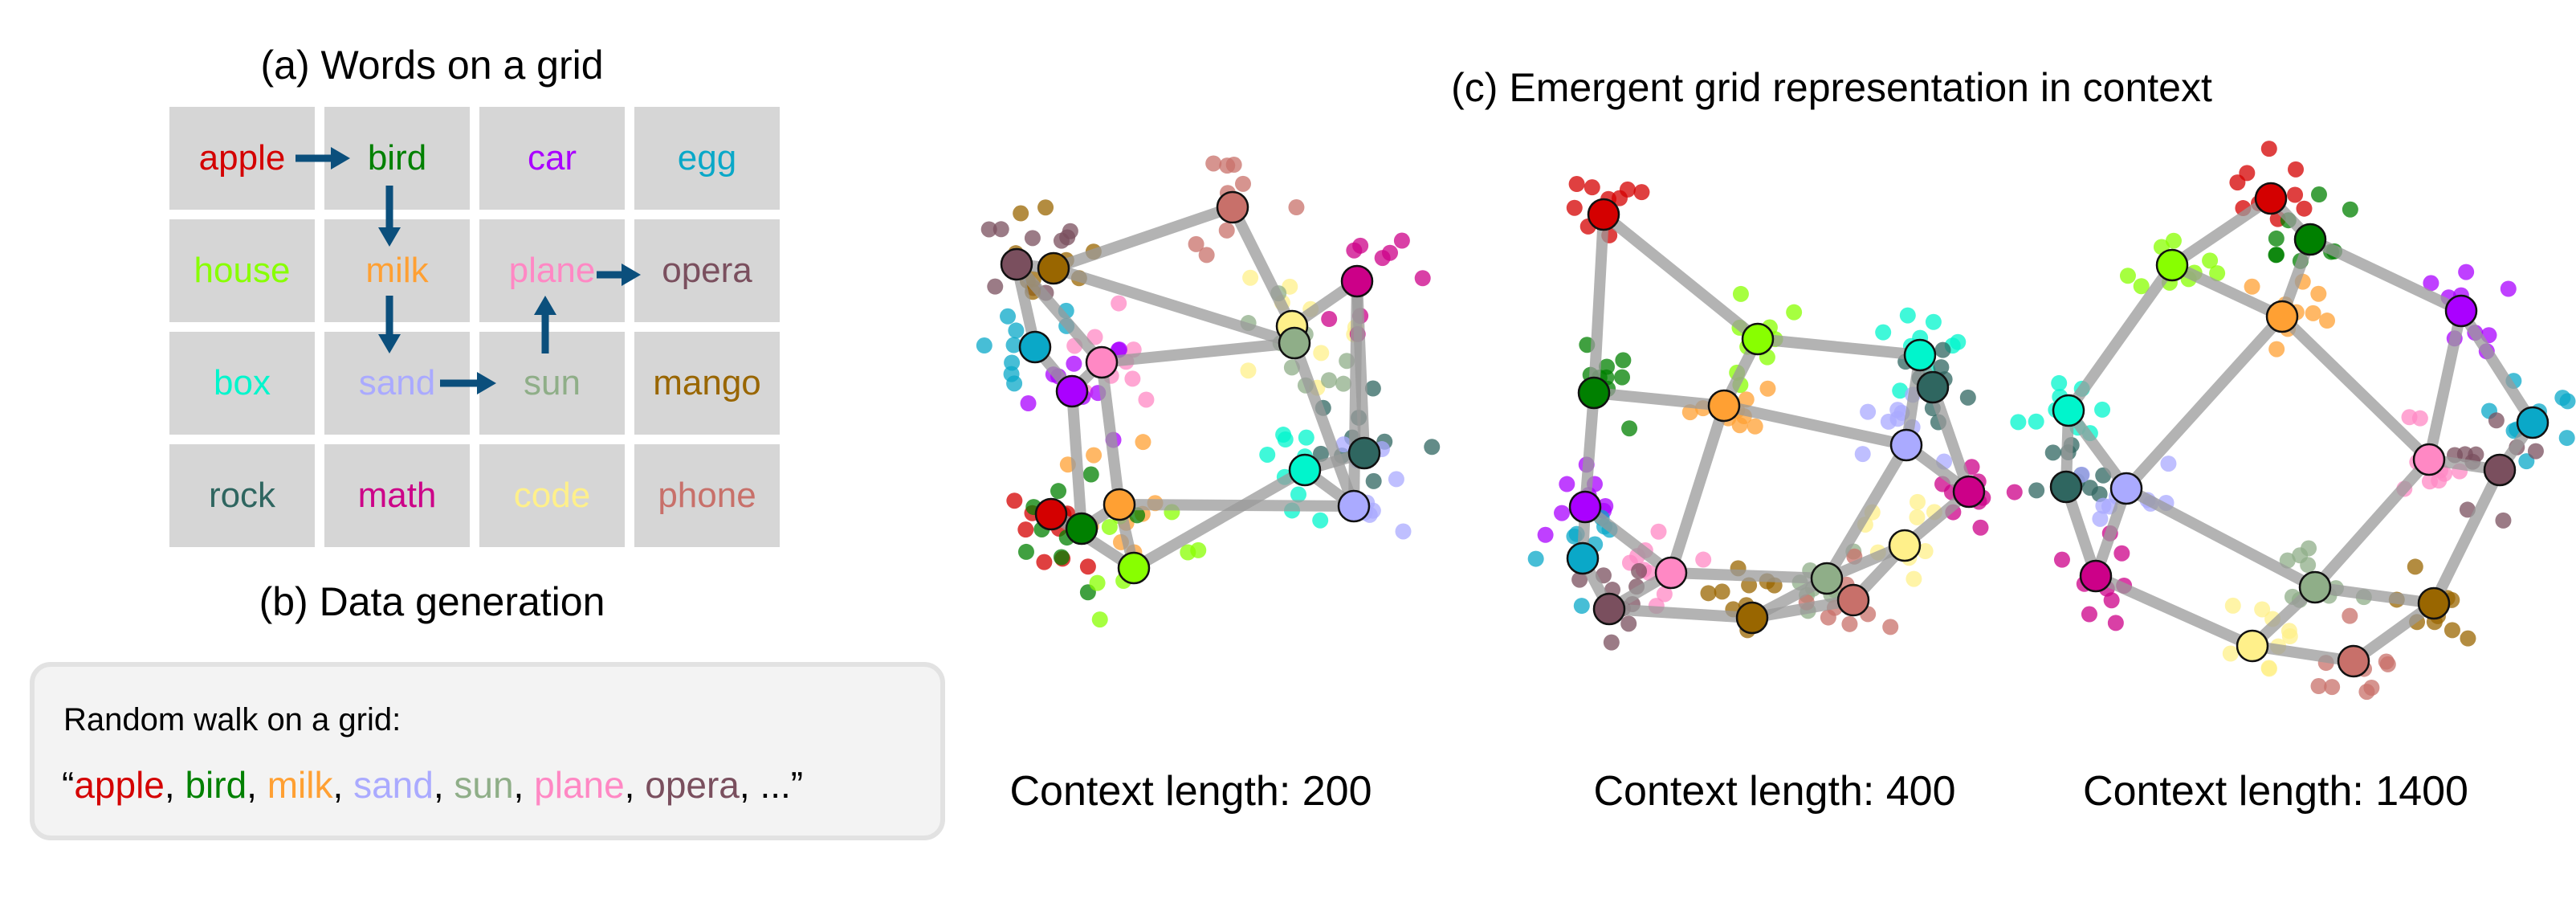  Describe the element at coordinates (216, 785) in the screenshot. I see `sequence-word: bird` at that location.